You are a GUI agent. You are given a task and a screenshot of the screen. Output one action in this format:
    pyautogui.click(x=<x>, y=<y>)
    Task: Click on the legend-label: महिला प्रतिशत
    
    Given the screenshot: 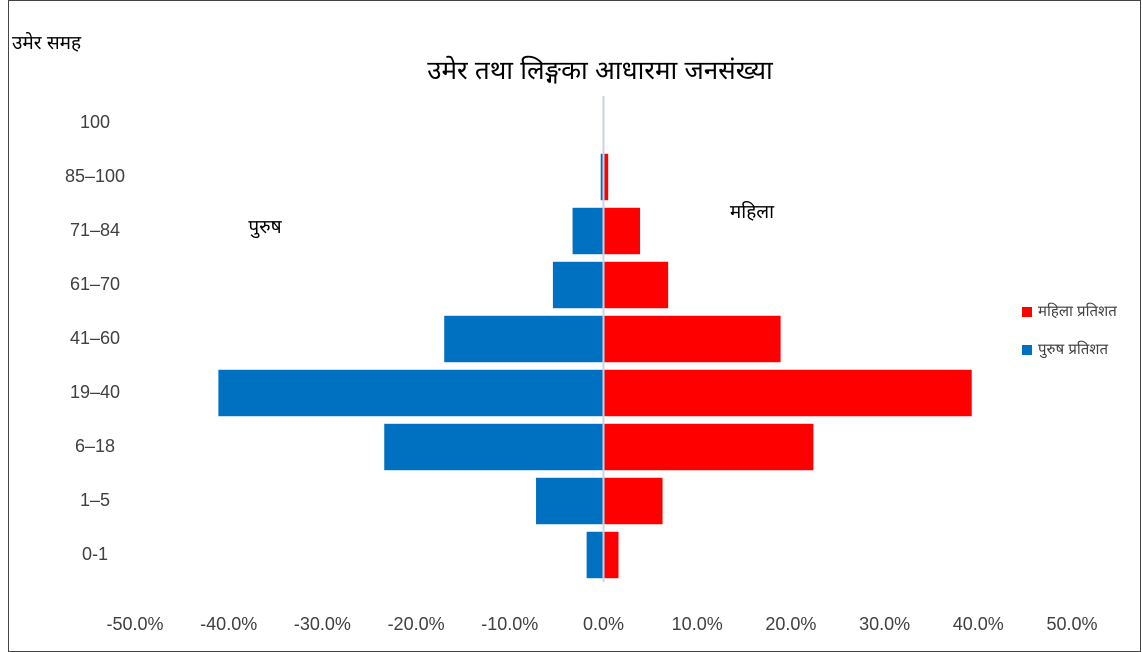 What is the action you would take?
    pyautogui.click(x=1077, y=311)
    